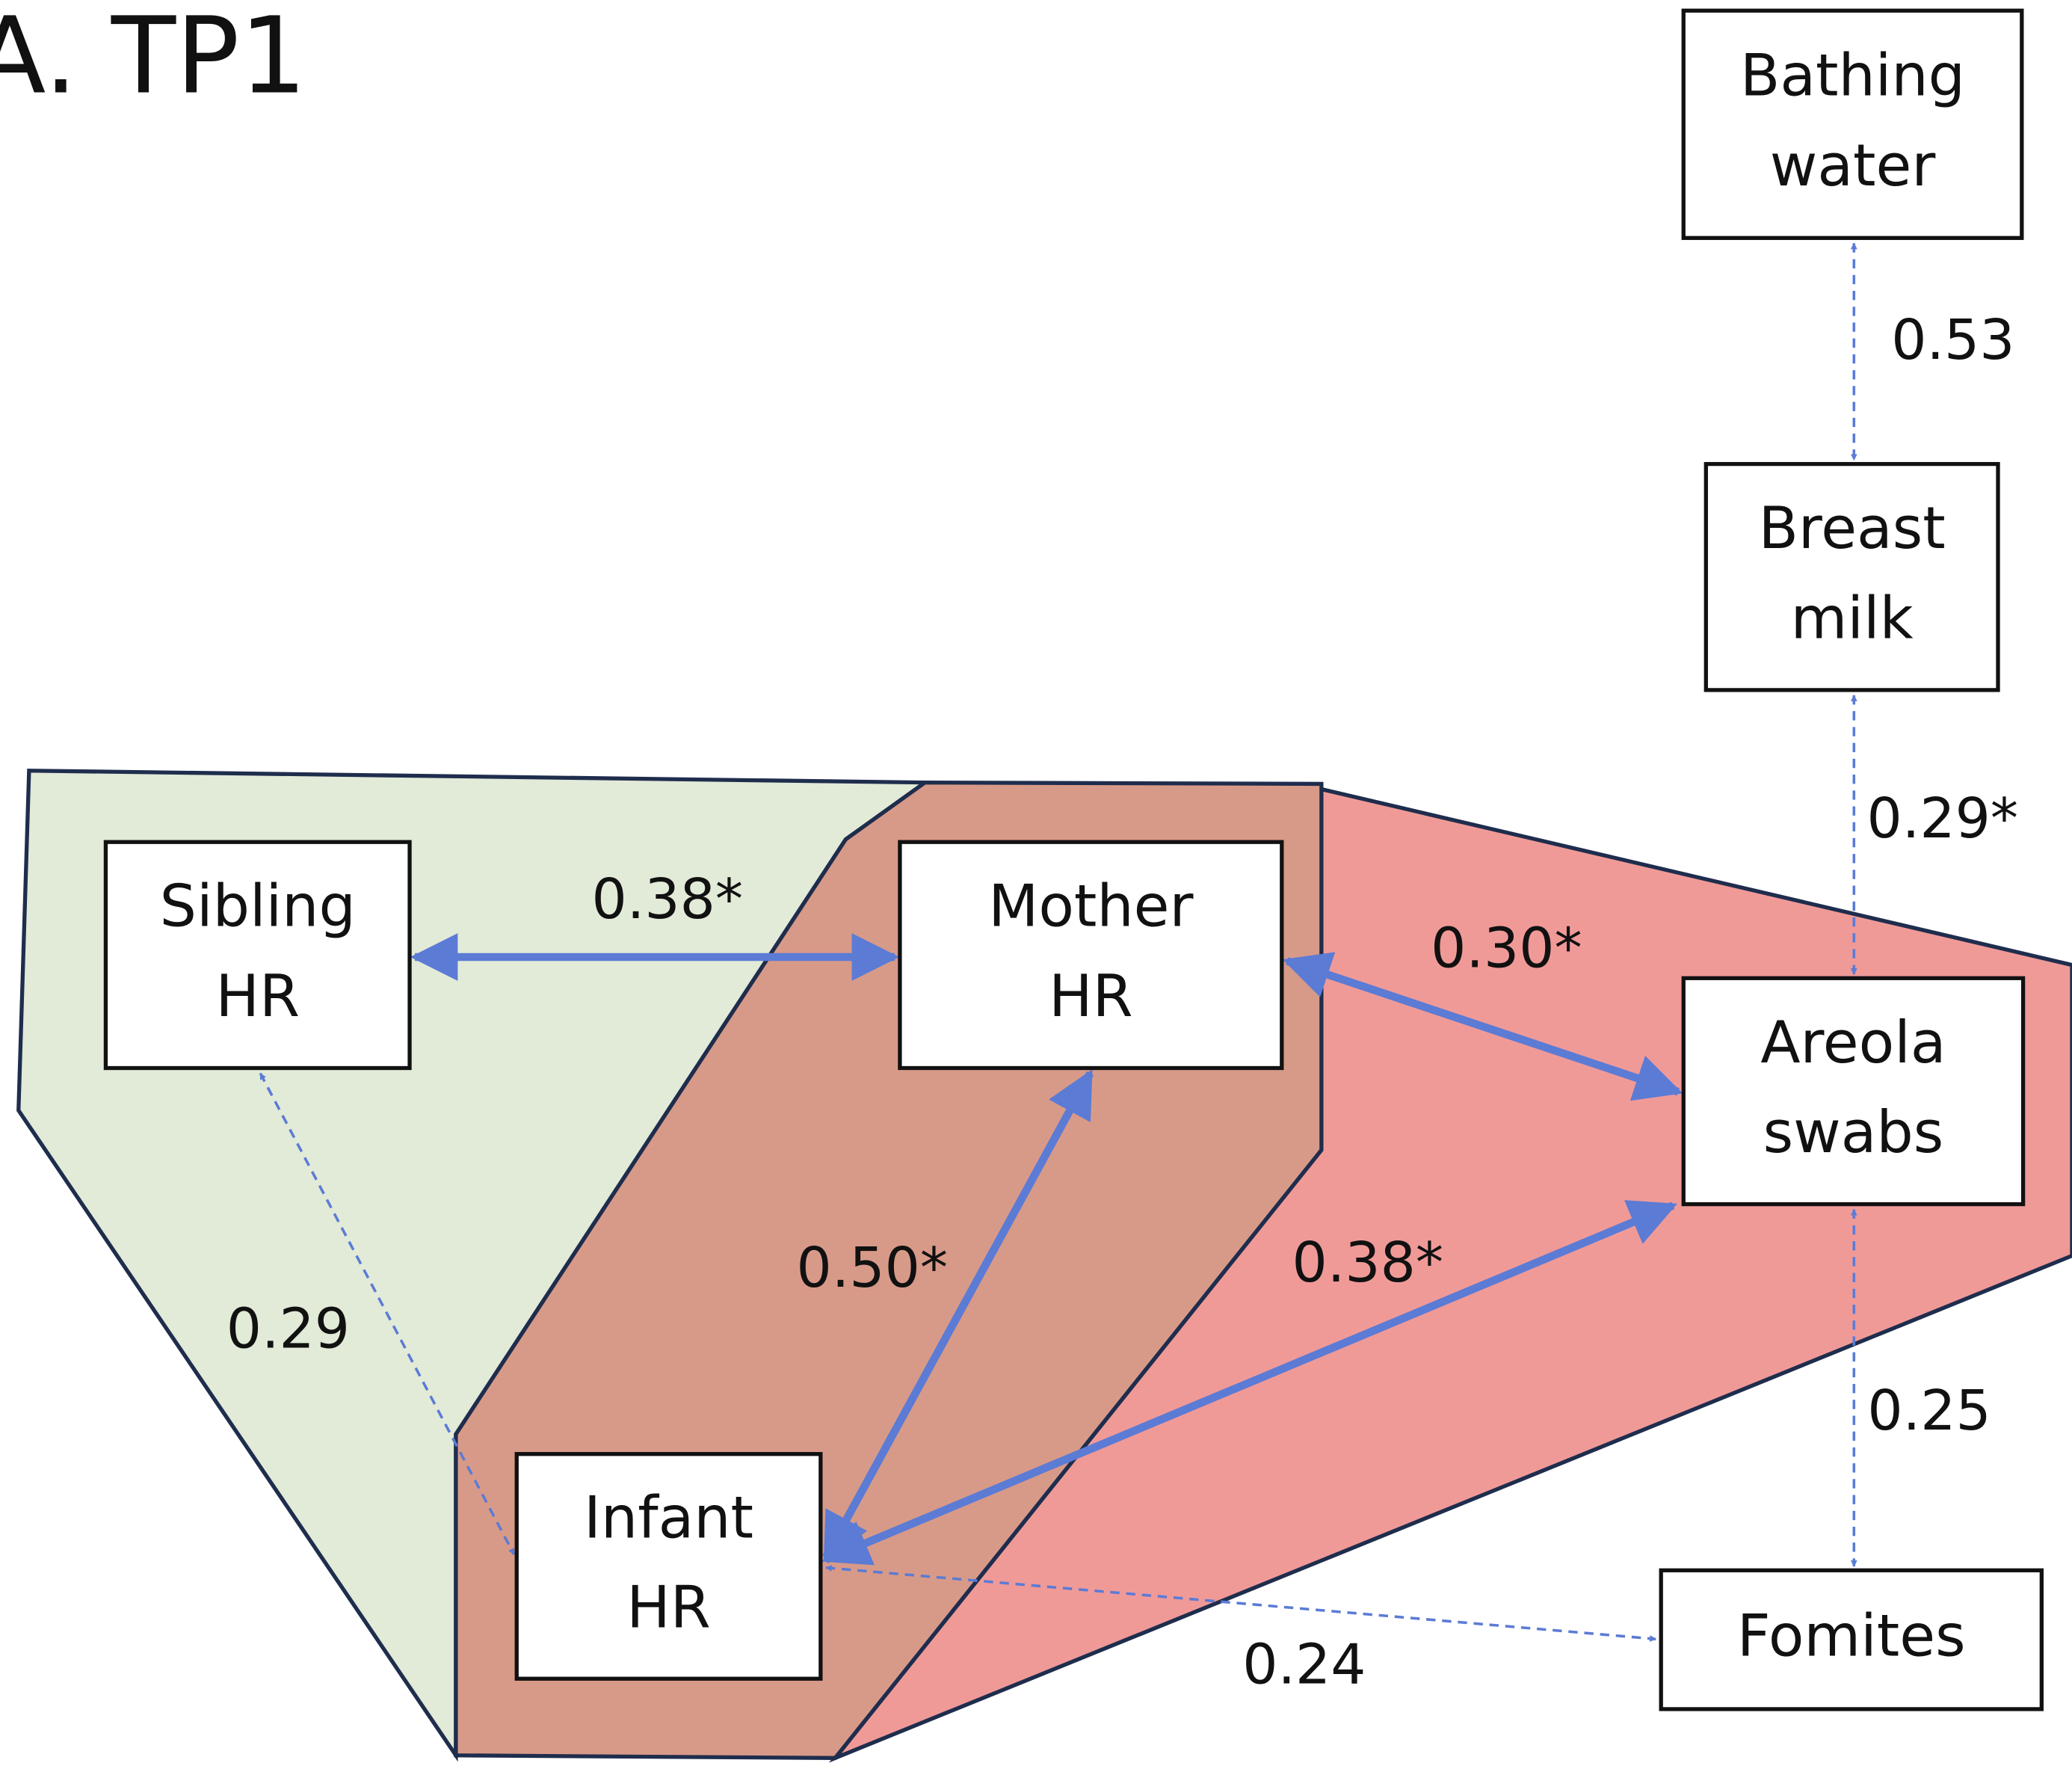 The image size is (2072, 1766). I want to click on edge-label: 0.29, so click(288, 1329).